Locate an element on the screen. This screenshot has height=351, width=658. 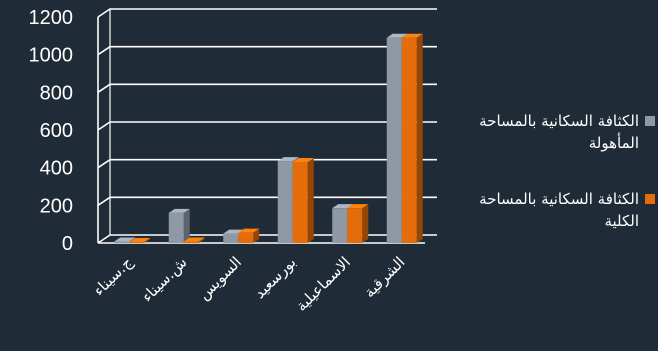
legend-label: الكثافة السكانية بالمساحة الكلية is located at coordinates (559, 210).